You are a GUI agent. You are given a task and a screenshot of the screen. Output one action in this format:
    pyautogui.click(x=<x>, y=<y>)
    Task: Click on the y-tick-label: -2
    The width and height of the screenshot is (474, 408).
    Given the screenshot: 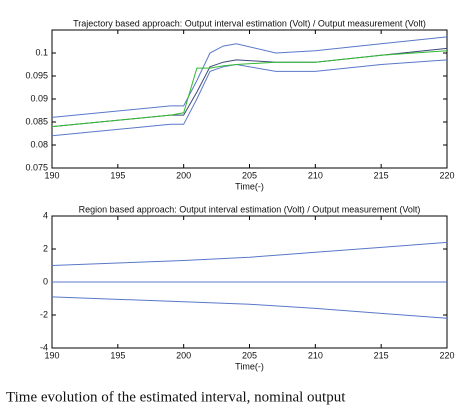 What is the action you would take?
    pyautogui.click(x=44, y=314)
    